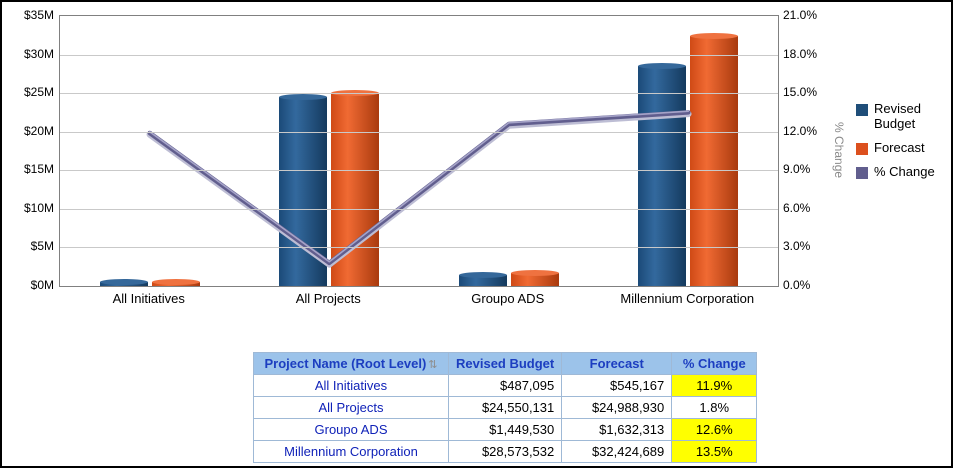  Describe the element at coordinates (148, 298) in the screenshot. I see `category-label: All Initiatives` at that location.